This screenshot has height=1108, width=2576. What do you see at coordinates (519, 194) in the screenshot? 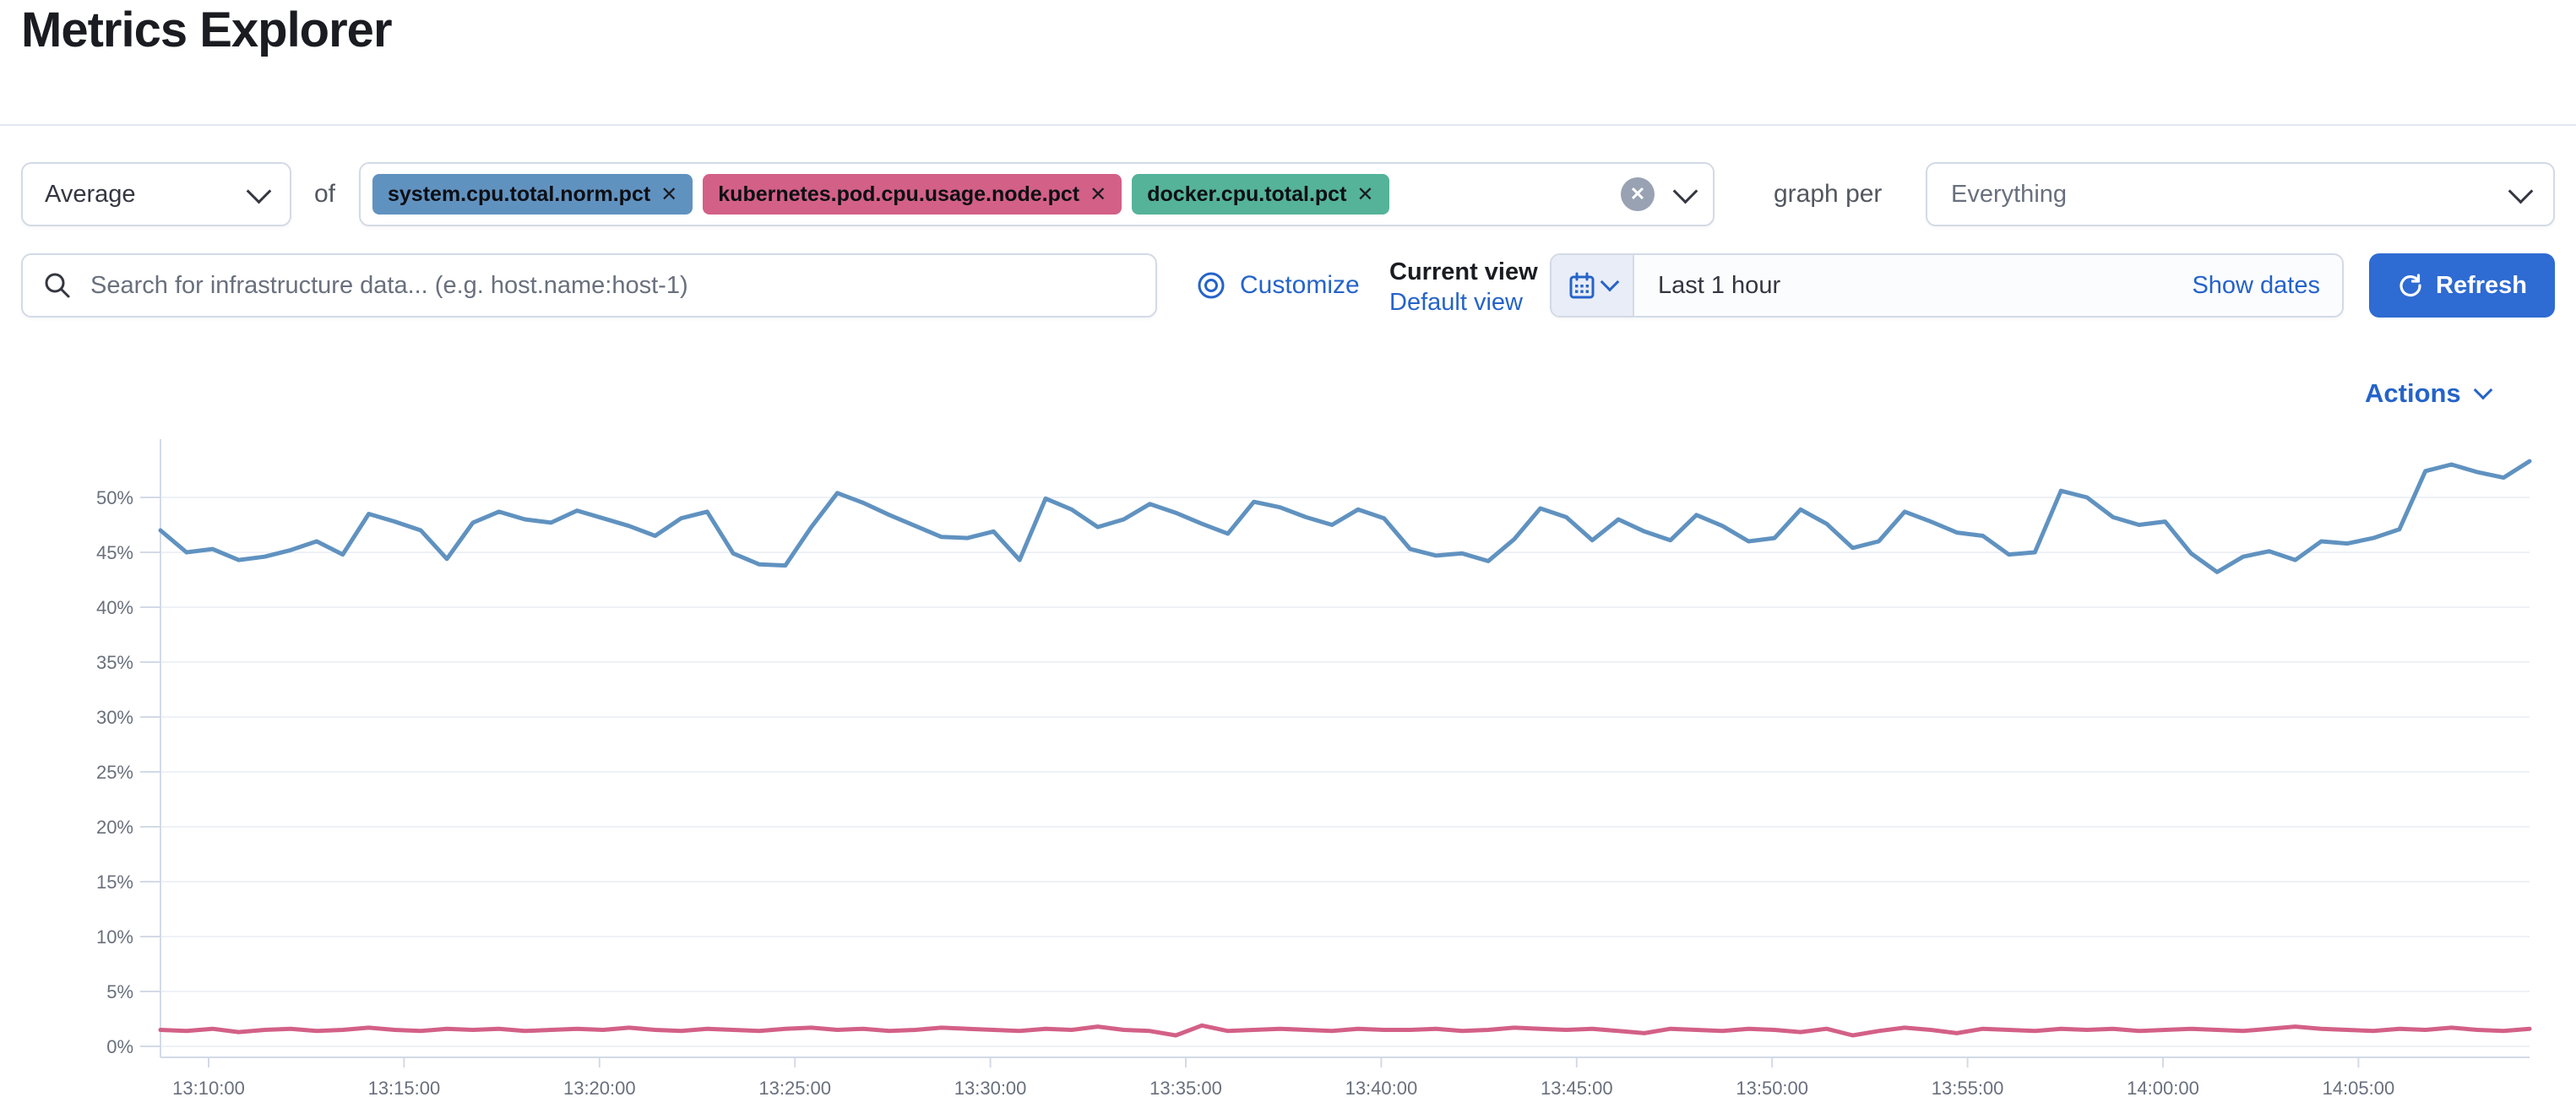
I see `metric-badge-label: system.cpu.total.norm.pct` at bounding box center [519, 194].